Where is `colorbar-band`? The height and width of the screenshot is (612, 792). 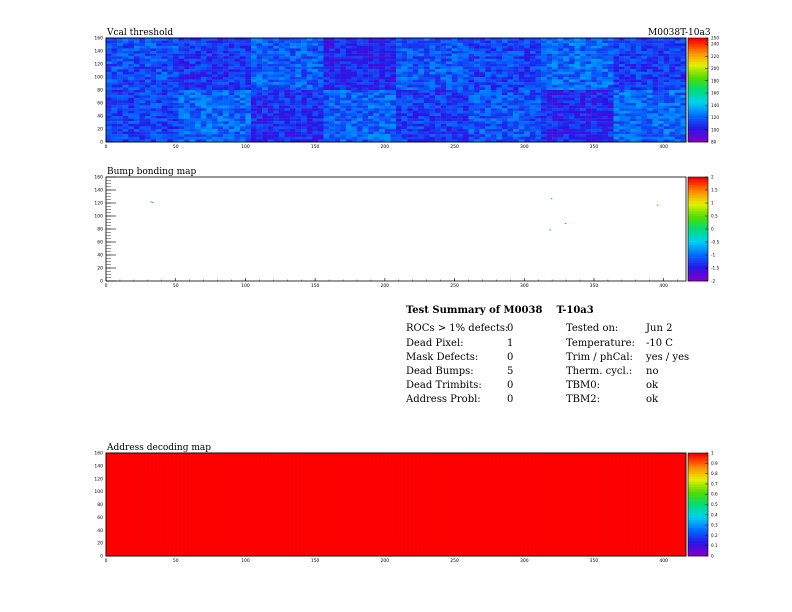
colorbar-band is located at coordinates (698, 184).